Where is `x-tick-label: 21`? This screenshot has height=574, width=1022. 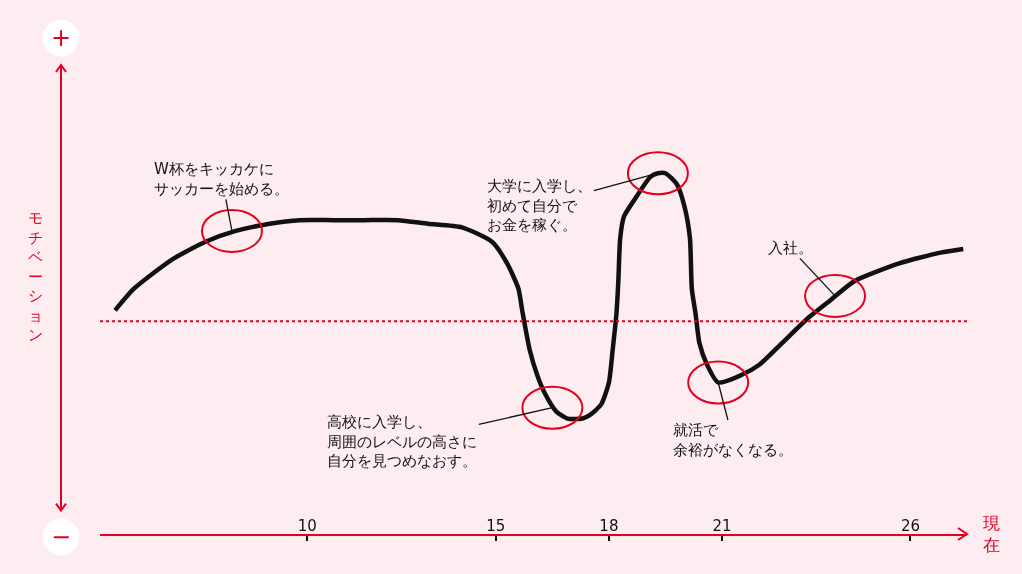 x-tick-label: 21 is located at coordinates (722, 526).